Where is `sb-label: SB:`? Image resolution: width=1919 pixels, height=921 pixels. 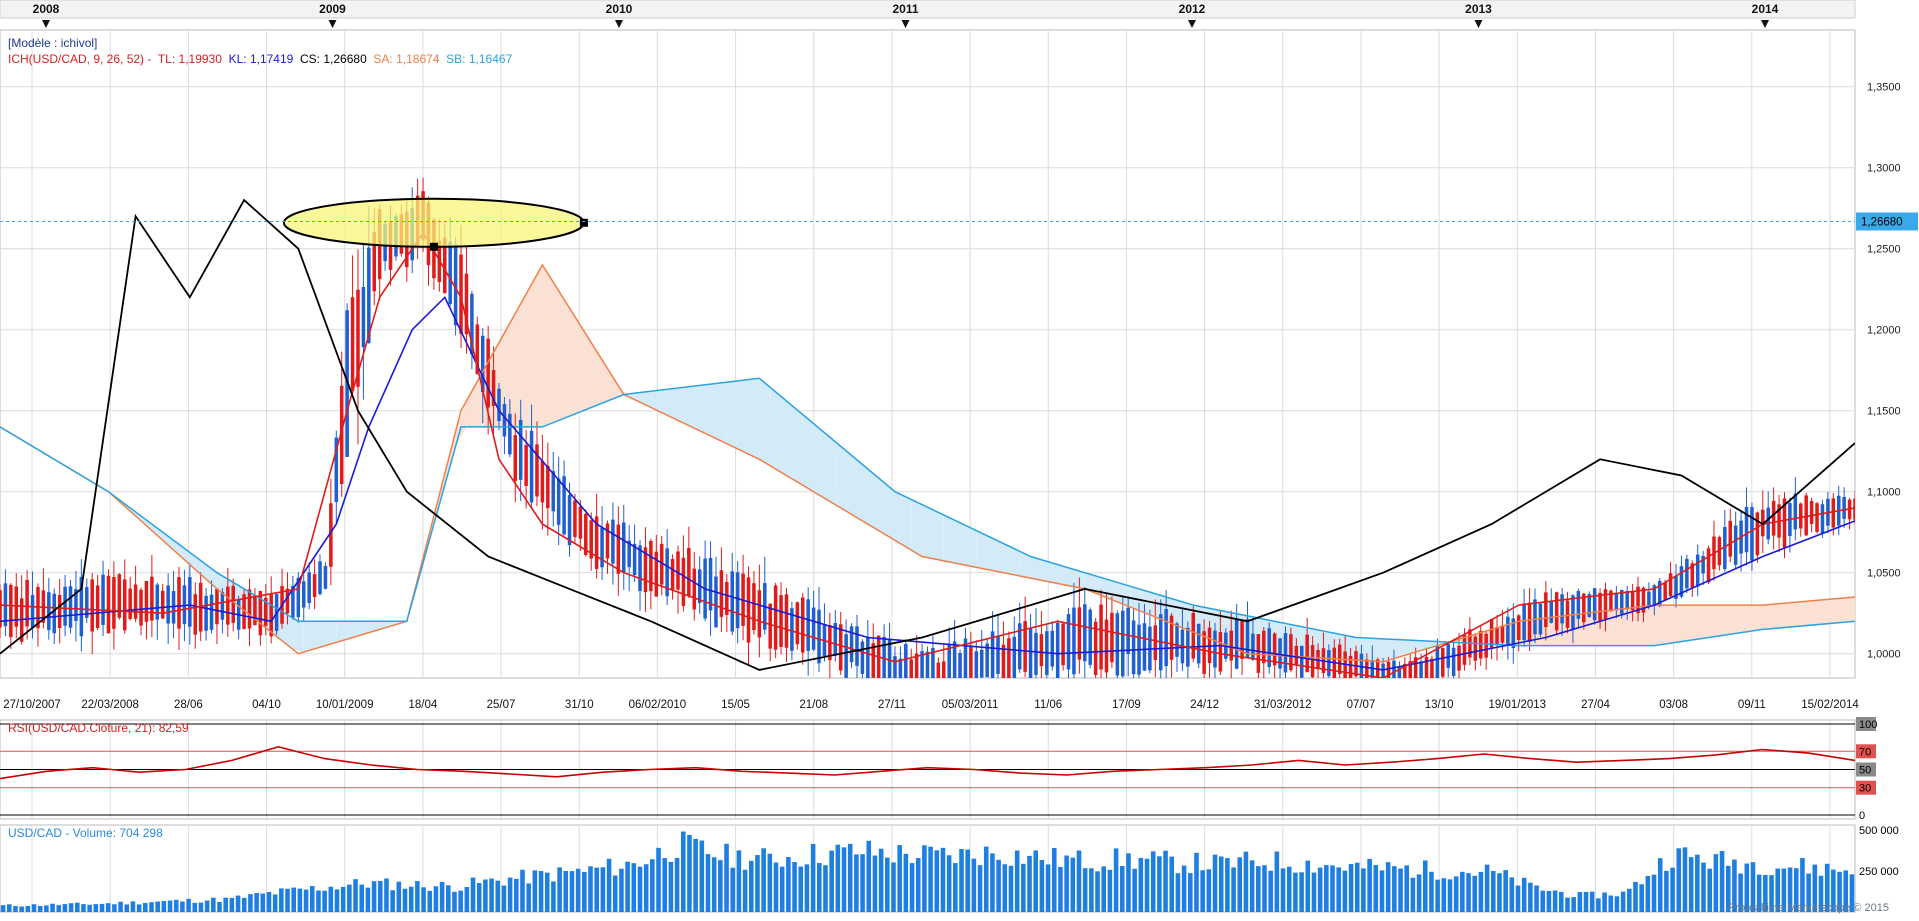 sb-label: SB: is located at coordinates (456, 59).